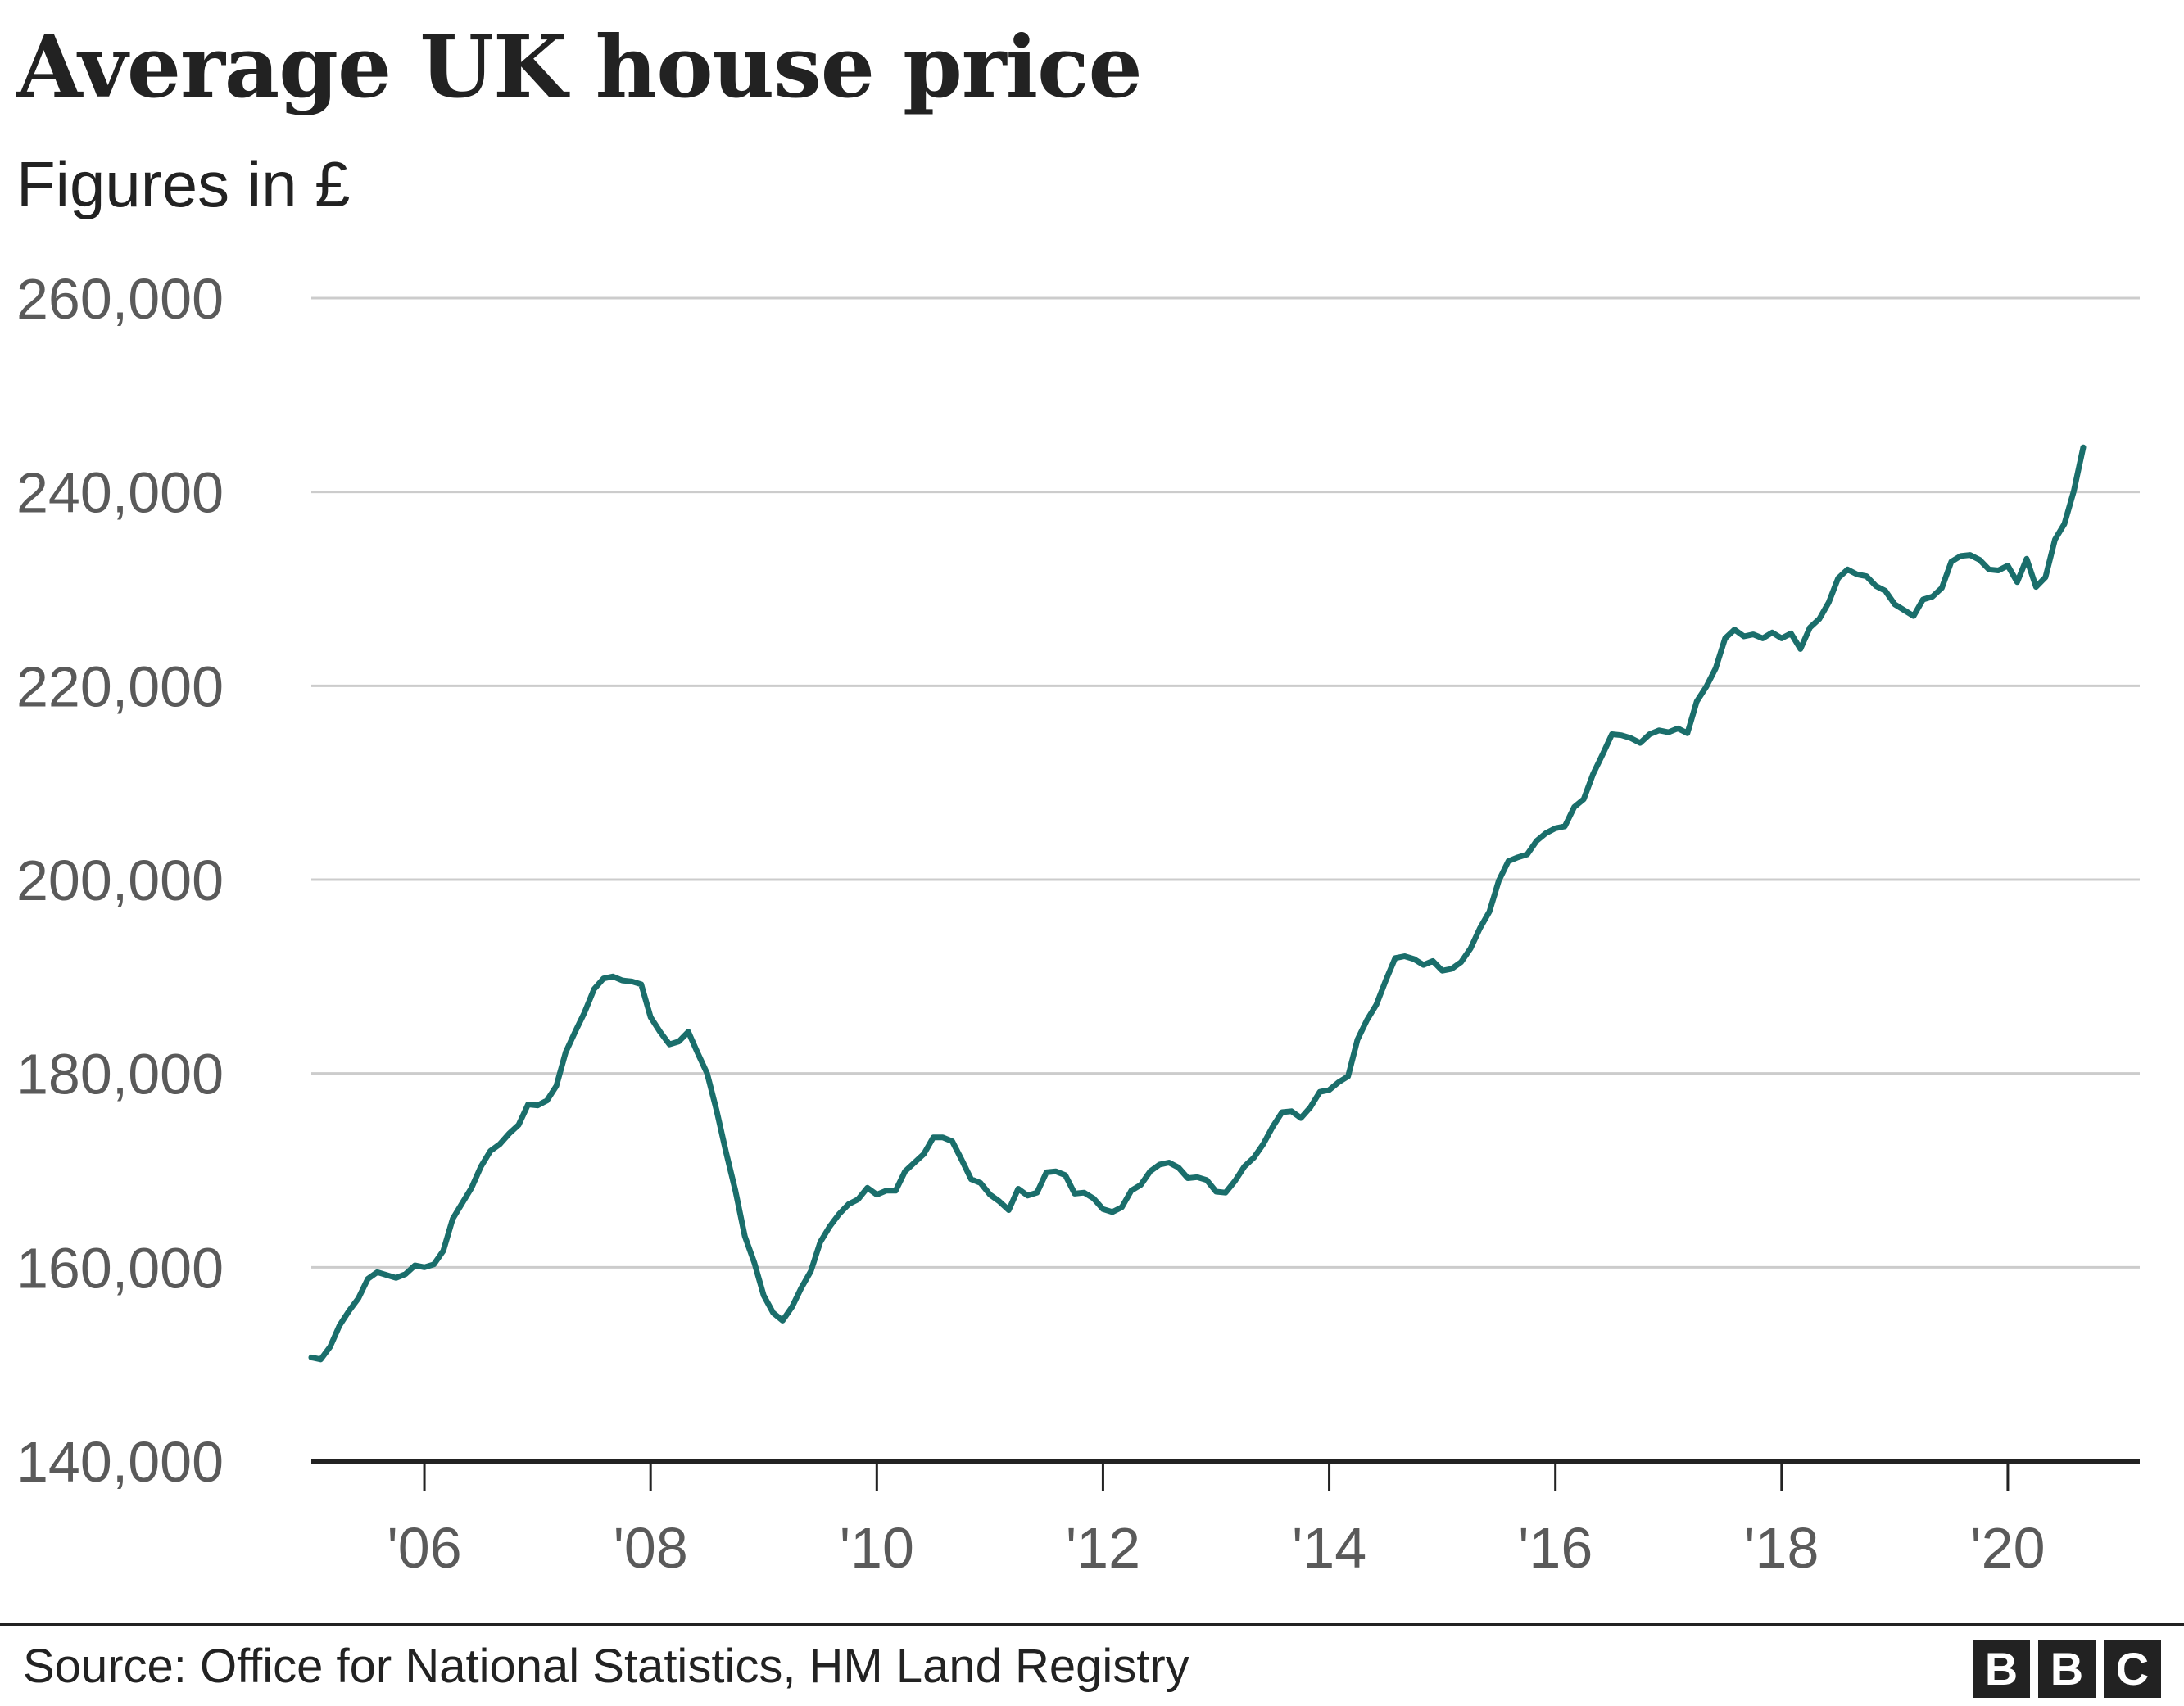 Image resolution: width=2184 pixels, height=1706 pixels. What do you see at coordinates (877, 1548) in the screenshot?
I see `x-tick-label: '10` at bounding box center [877, 1548].